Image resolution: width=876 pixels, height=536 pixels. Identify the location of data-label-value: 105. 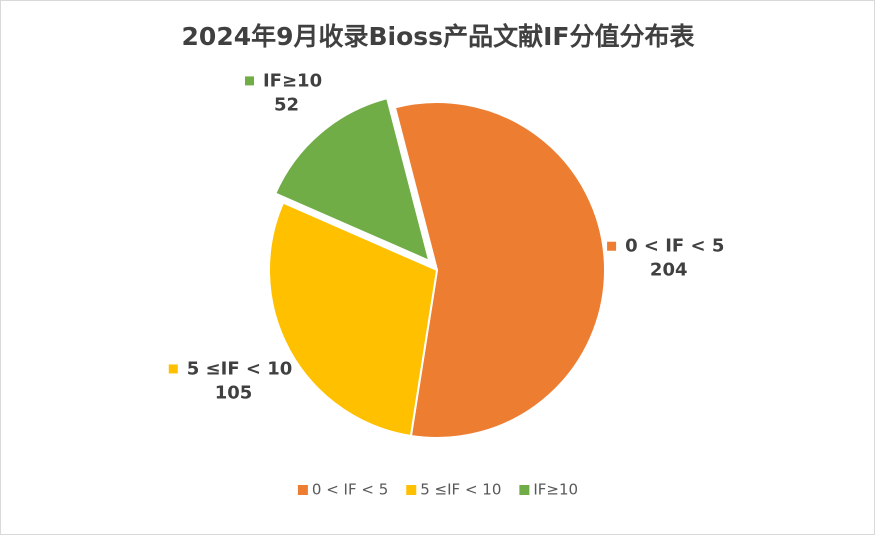
(234, 392).